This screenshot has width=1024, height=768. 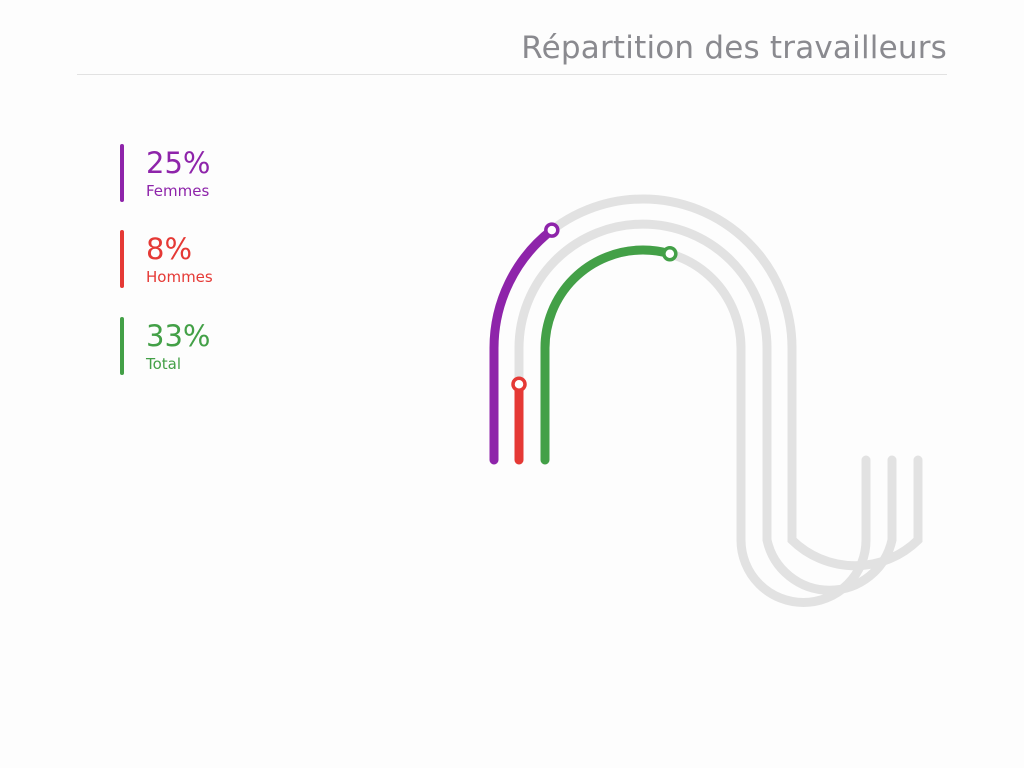 I want to click on progress-marker-femmes, so click(x=552, y=230).